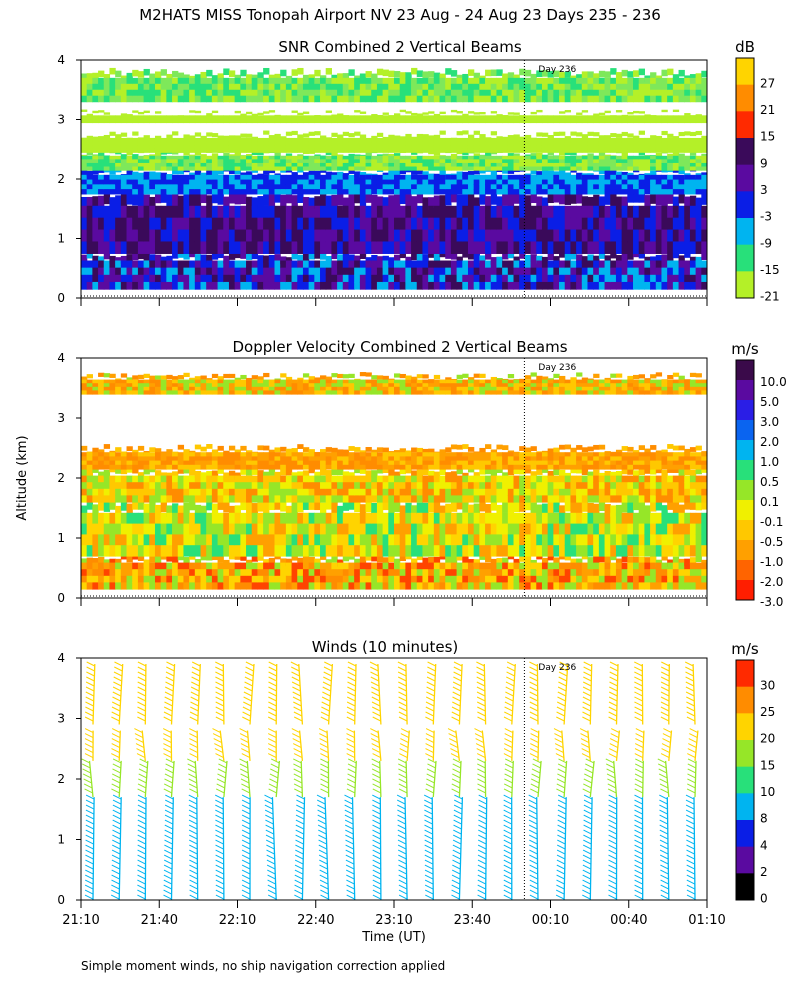 This screenshot has height=1000, width=800. I want to click on snr-panel-title: SNR Combined 2 Vertical Beams, so click(399, 47).